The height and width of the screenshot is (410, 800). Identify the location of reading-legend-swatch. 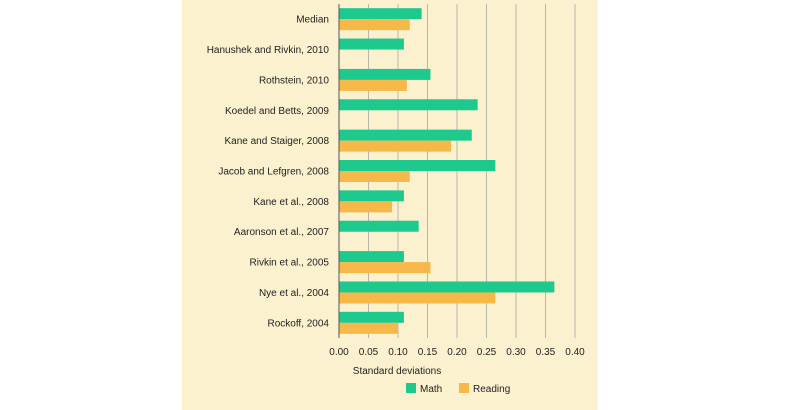
(464, 388).